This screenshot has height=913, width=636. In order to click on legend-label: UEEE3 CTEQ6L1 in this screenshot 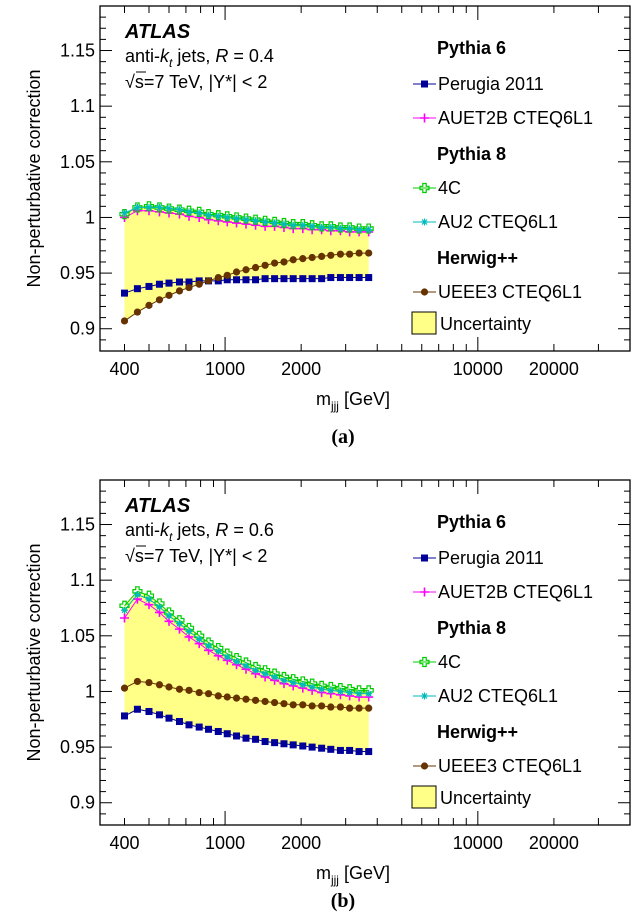, I will do `click(510, 292)`.